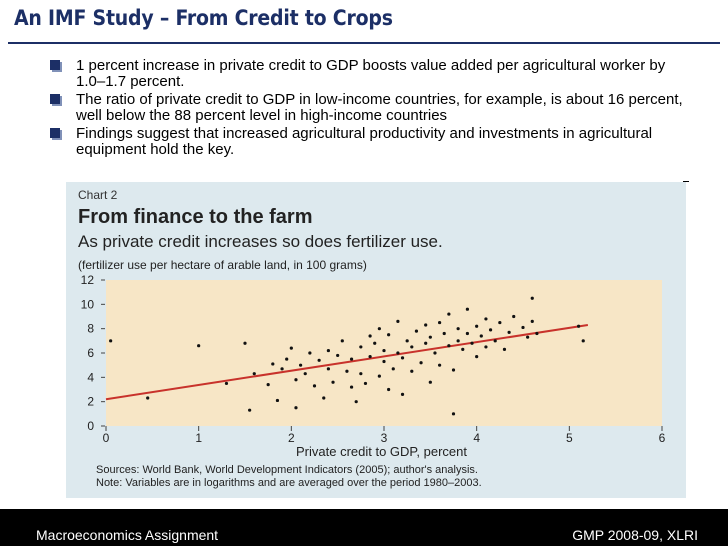 The width and height of the screenshot is (728, 546). What do you see at coordinates (98, 195) in the screenshot?
I see `chart-number: Chart 2` at bounding box center [98, 195].